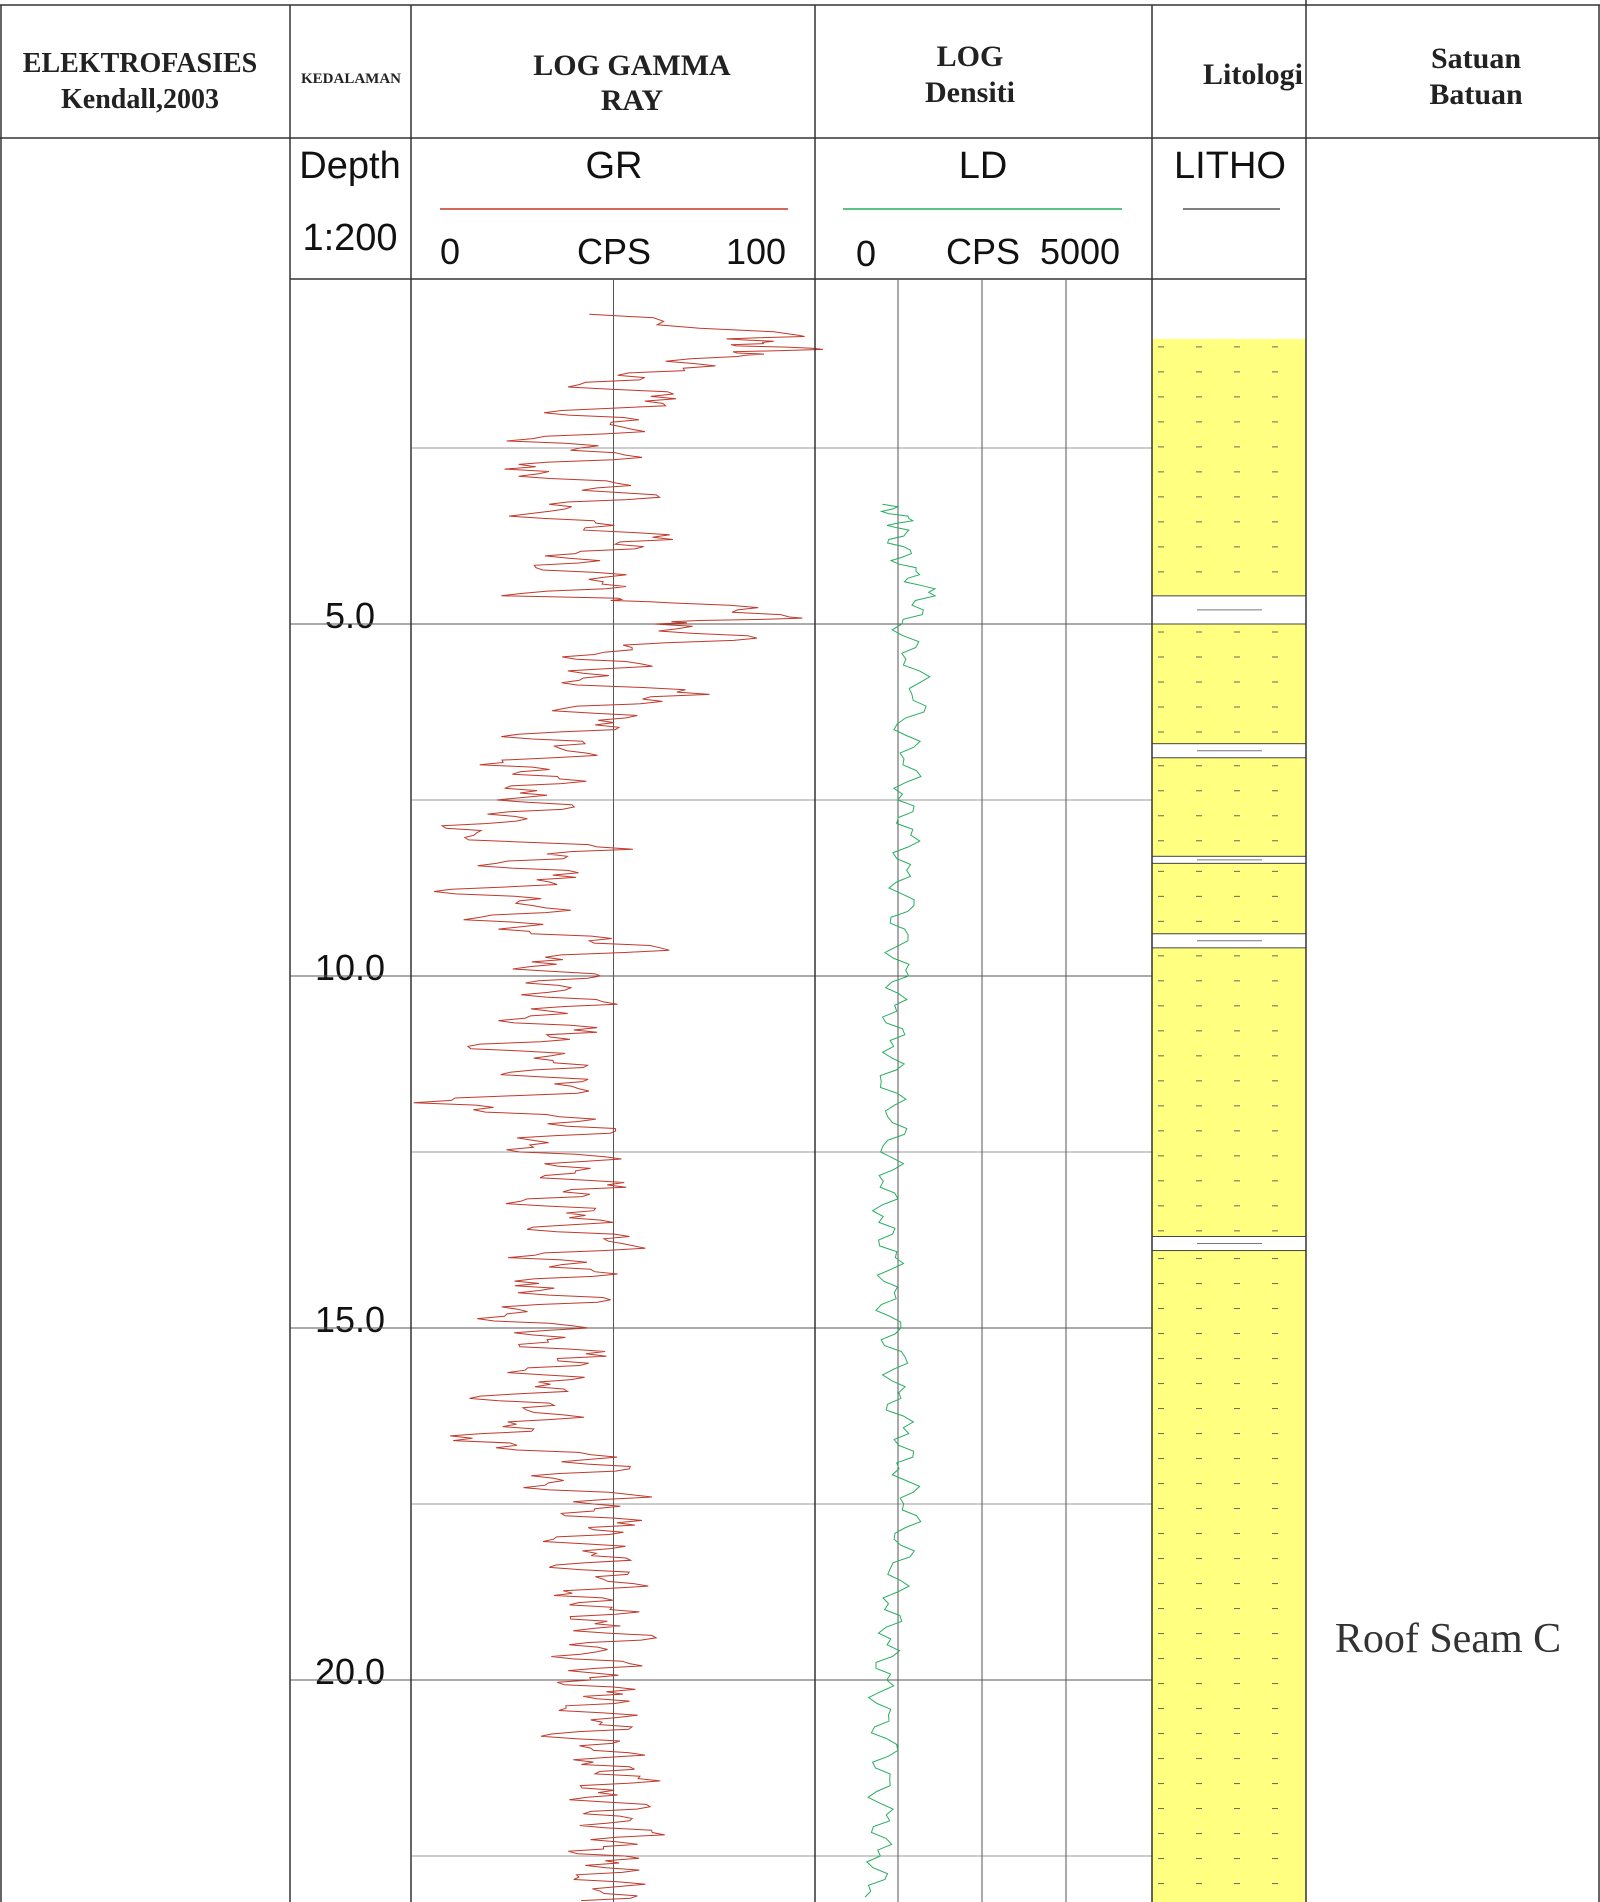 This screenshot has width=1600, height=1902. What do you see at coordinates (632, 100) in the screenshot?
I see `header-gamma-line2: RAY` at bounding box center [632, 100].